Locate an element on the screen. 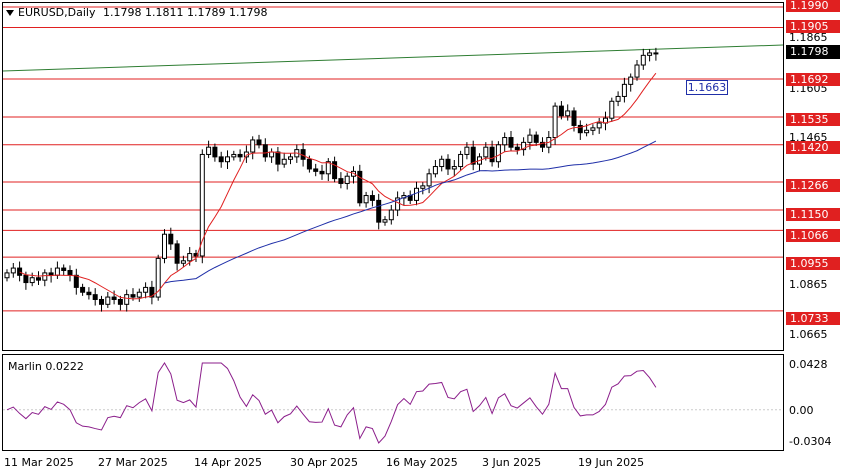 The width and height of the screenshot is (841, 474). date-label: 16 May 2025 is located at coordinates (422, 462).